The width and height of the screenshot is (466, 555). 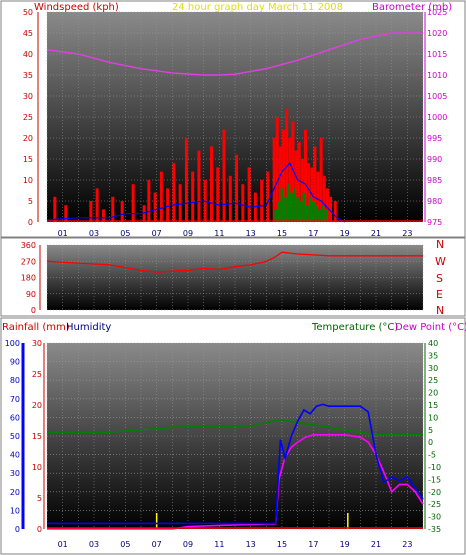 What do you see at coordinates (437, 12) in the screenshot?
I see `barometer-tick-label: 1025` at bounding box center [437, 12].